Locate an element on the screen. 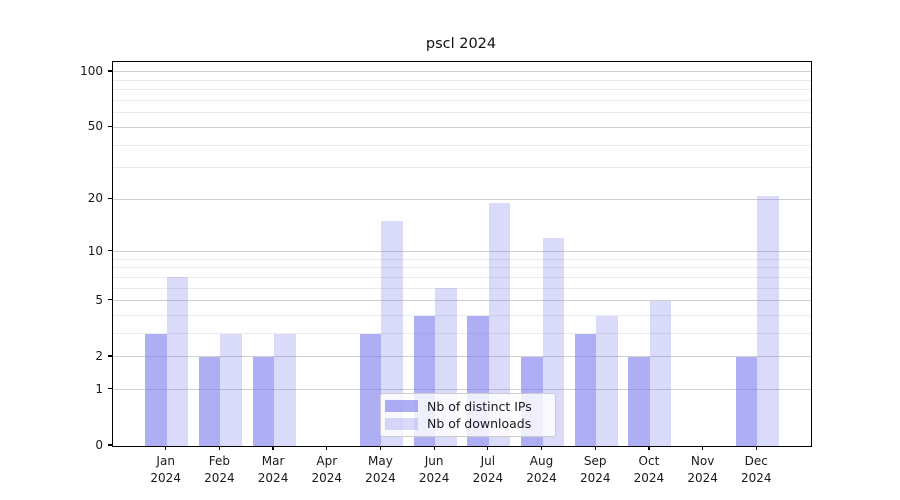 The height and width of the screenshot is (500, 900). x-tick-mark-feb is located at coordinates (219, 448).